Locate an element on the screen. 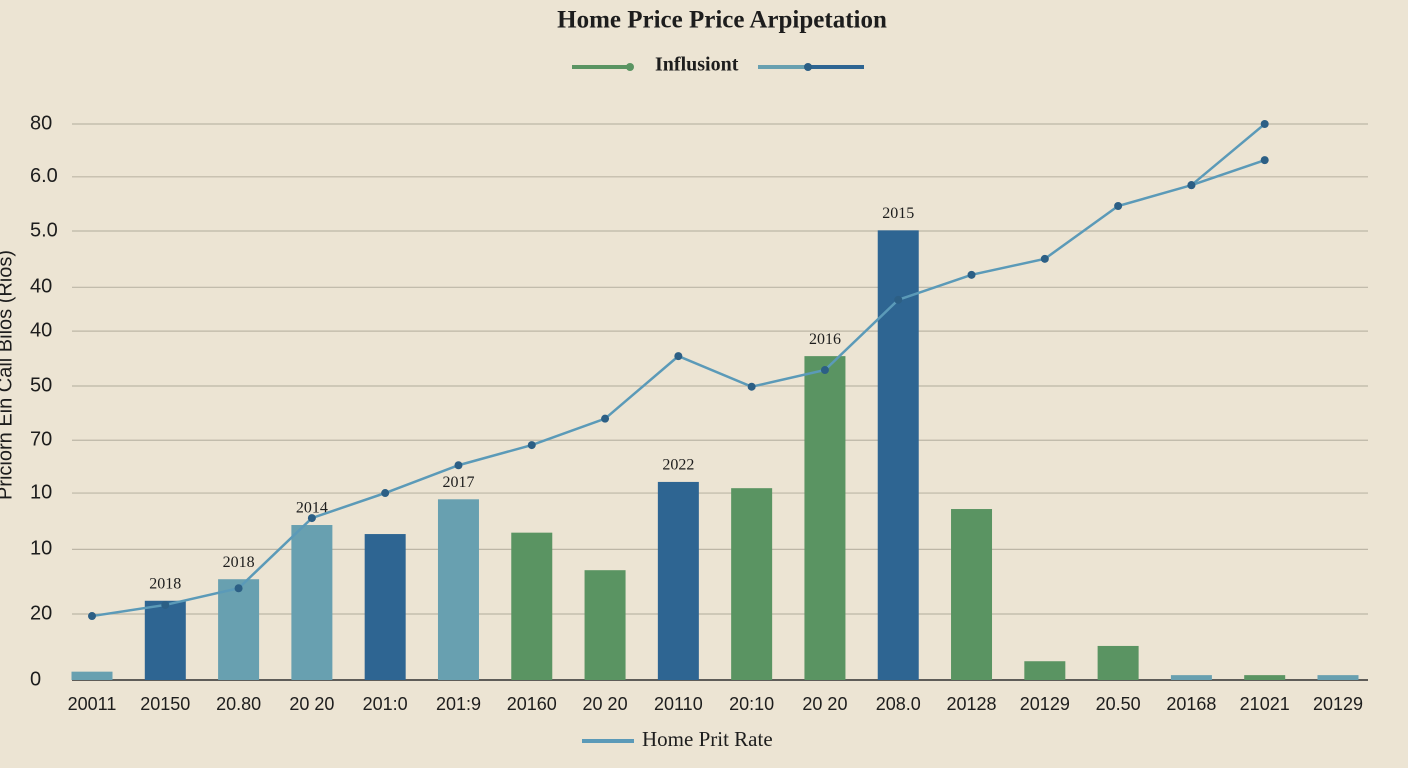  x-tick-label: 208.0 is located at coordinates (898, 704).